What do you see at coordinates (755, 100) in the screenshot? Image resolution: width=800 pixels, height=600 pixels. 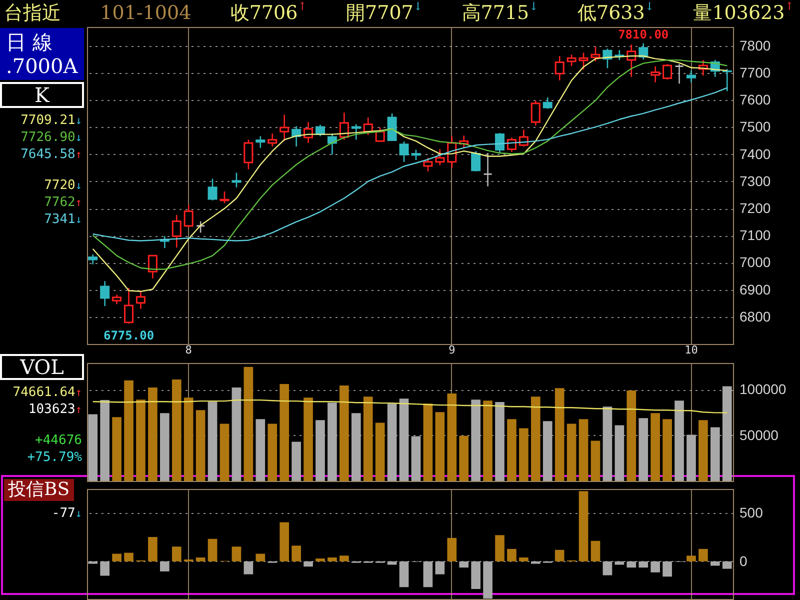 I see `y-tick-label: 7600` at bounding box center [755, 100].